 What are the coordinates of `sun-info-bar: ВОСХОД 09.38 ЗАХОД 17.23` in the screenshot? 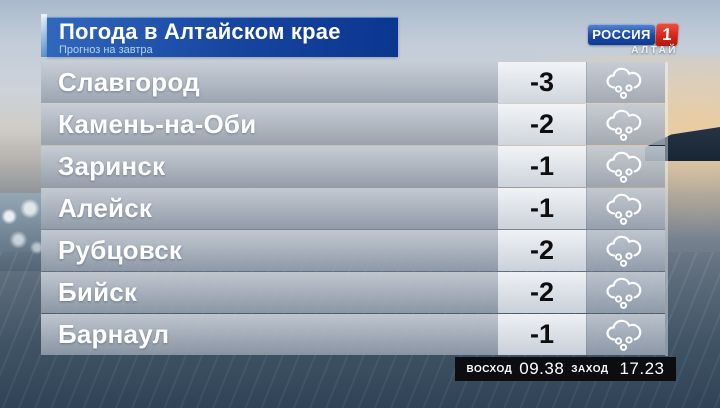 It's located at (565, 369).